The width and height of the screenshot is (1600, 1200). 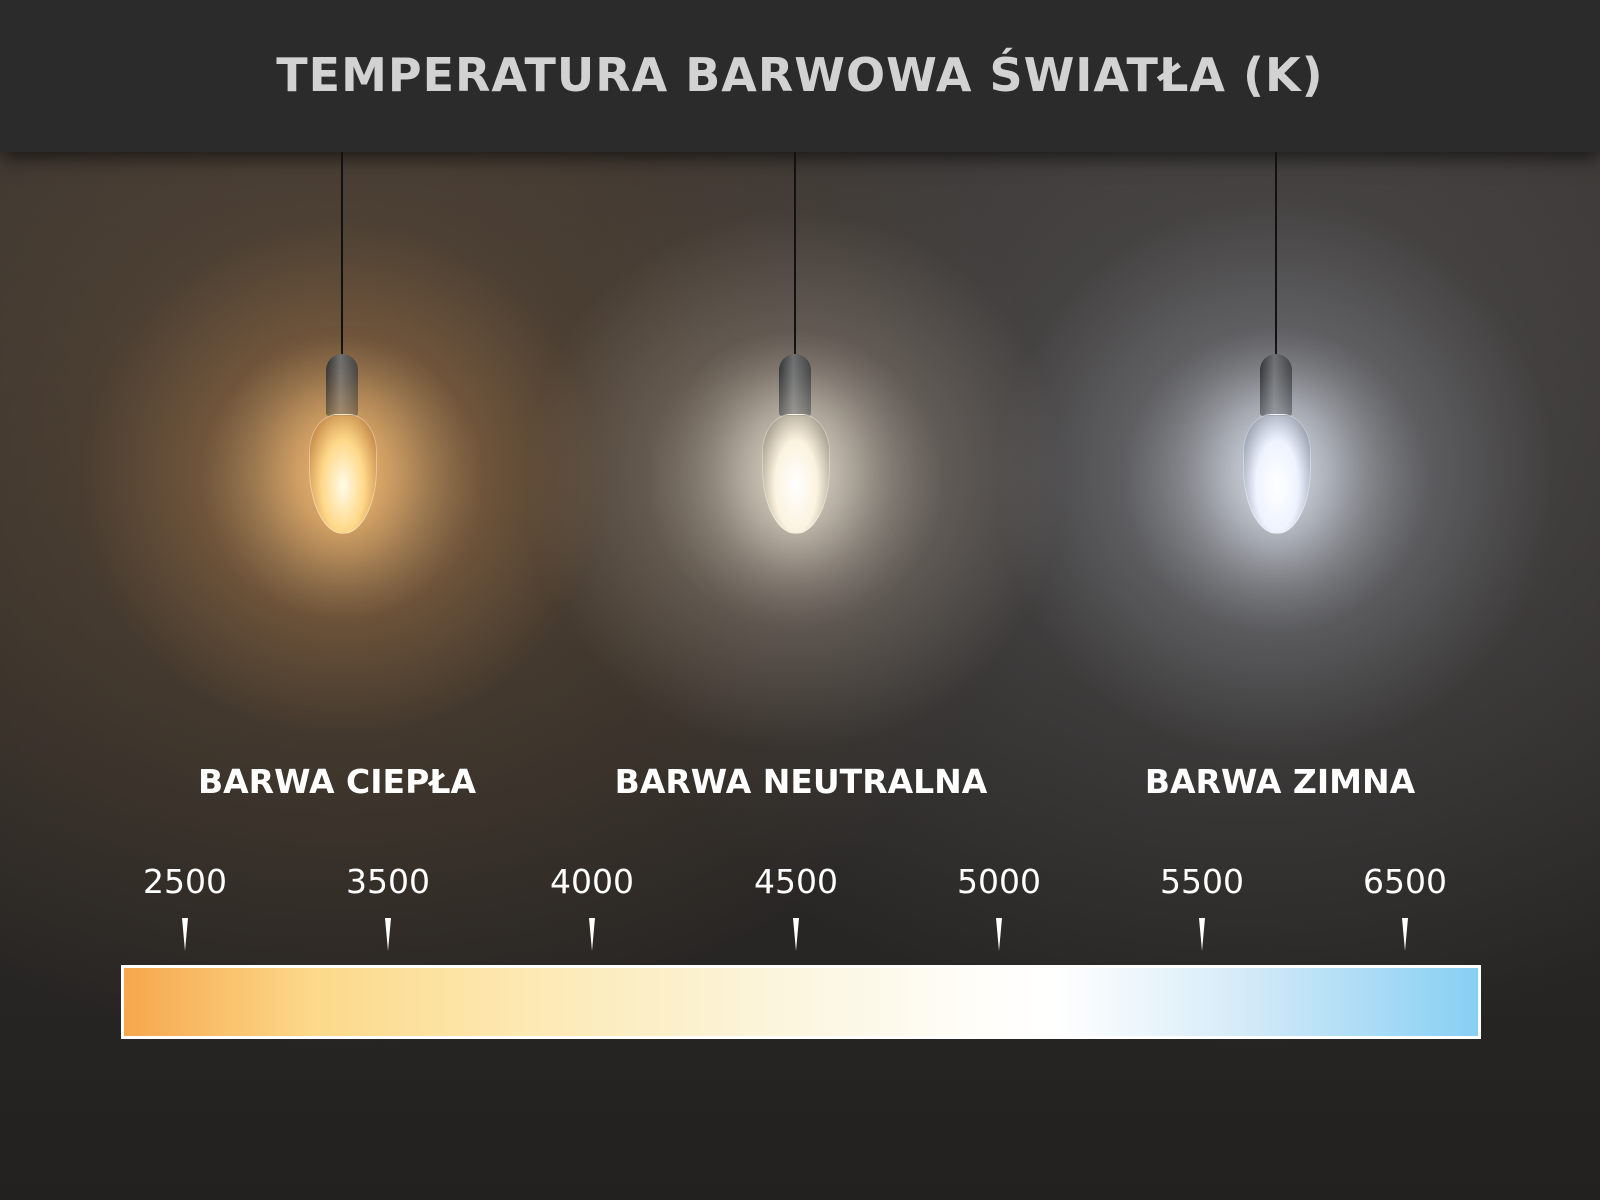 I want to click on header-band: TEMPERATURA BARWOWA ŚWIATŁA (K), so click(x=800, y=76).